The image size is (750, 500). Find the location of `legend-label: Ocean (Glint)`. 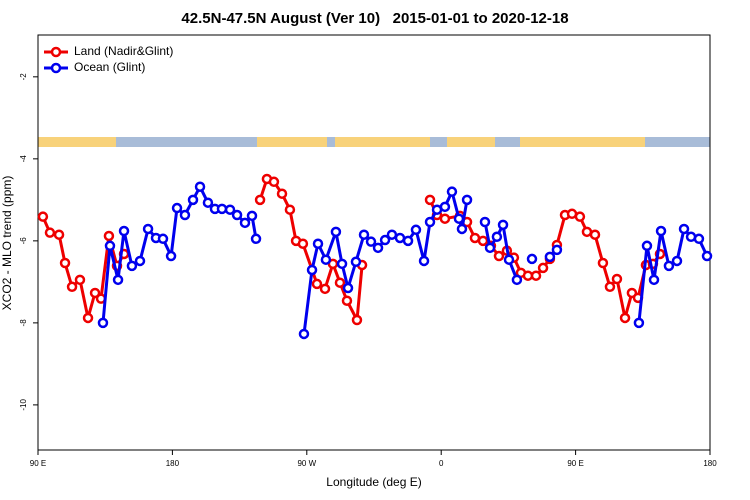

legend-label: Ocean (Glint) is located at coordinates (109, 67).